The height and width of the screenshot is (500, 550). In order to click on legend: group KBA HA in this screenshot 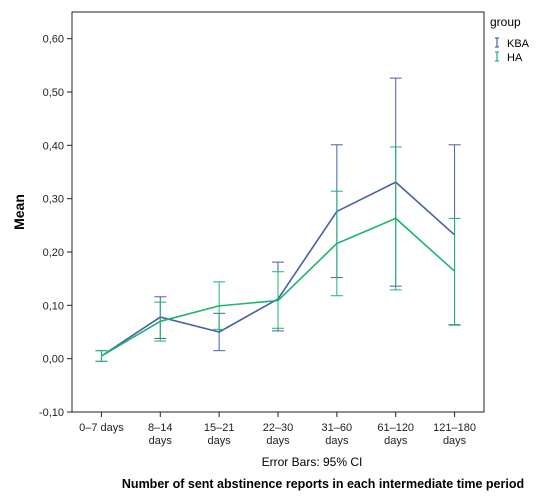, I will do `click(510, 39)`.